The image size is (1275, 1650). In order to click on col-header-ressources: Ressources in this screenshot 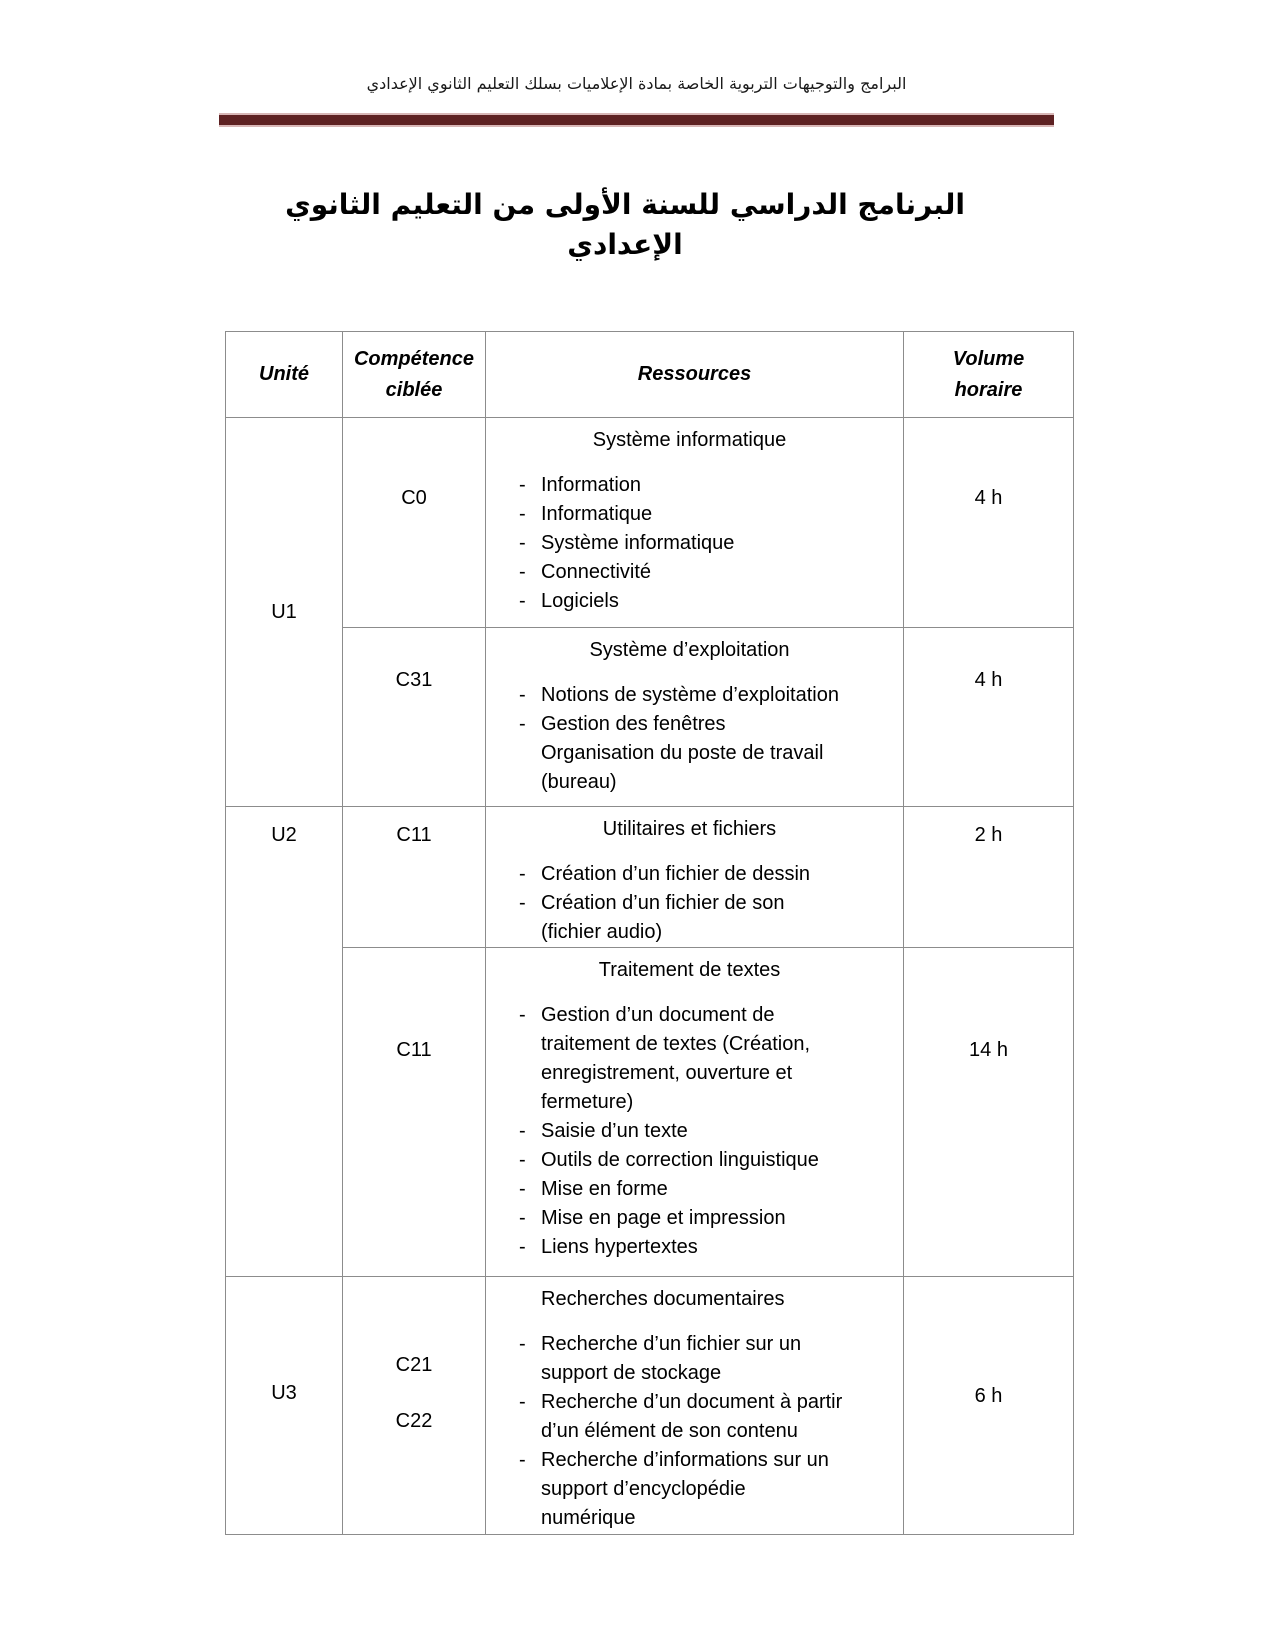, I will do `click(694, 374)`.